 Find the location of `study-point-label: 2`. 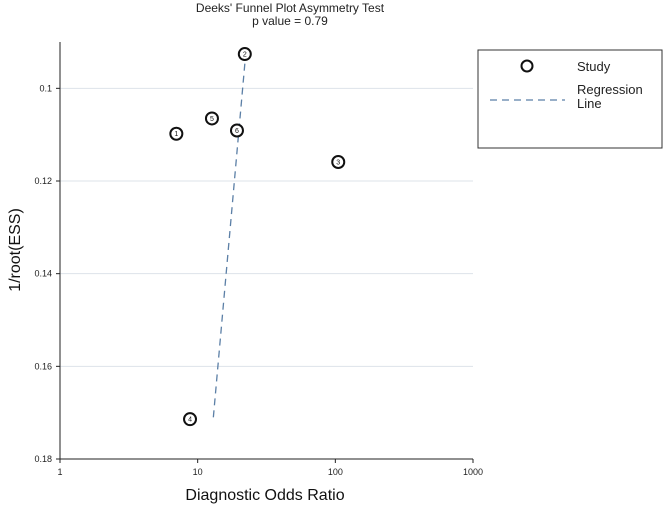

study-point-label: 2 is located at coordinates (245, 55).